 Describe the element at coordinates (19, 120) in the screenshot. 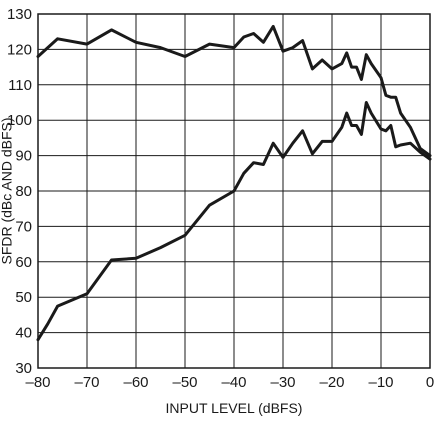

I see `y-tick-label: 100` at that location.